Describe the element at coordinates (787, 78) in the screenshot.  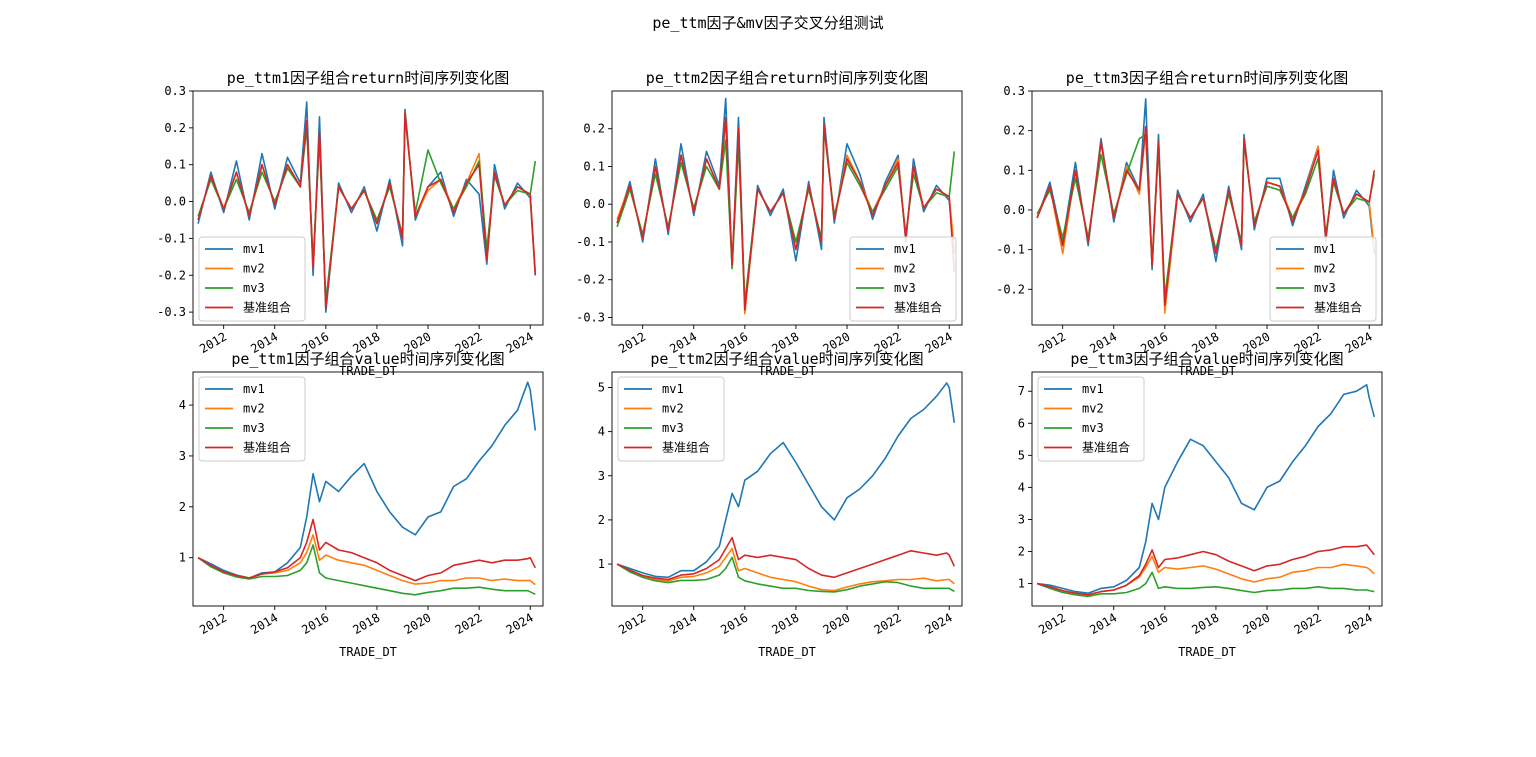
I see `chart-title: pe_ttm2因子组合return时间序列变化图` at that location.